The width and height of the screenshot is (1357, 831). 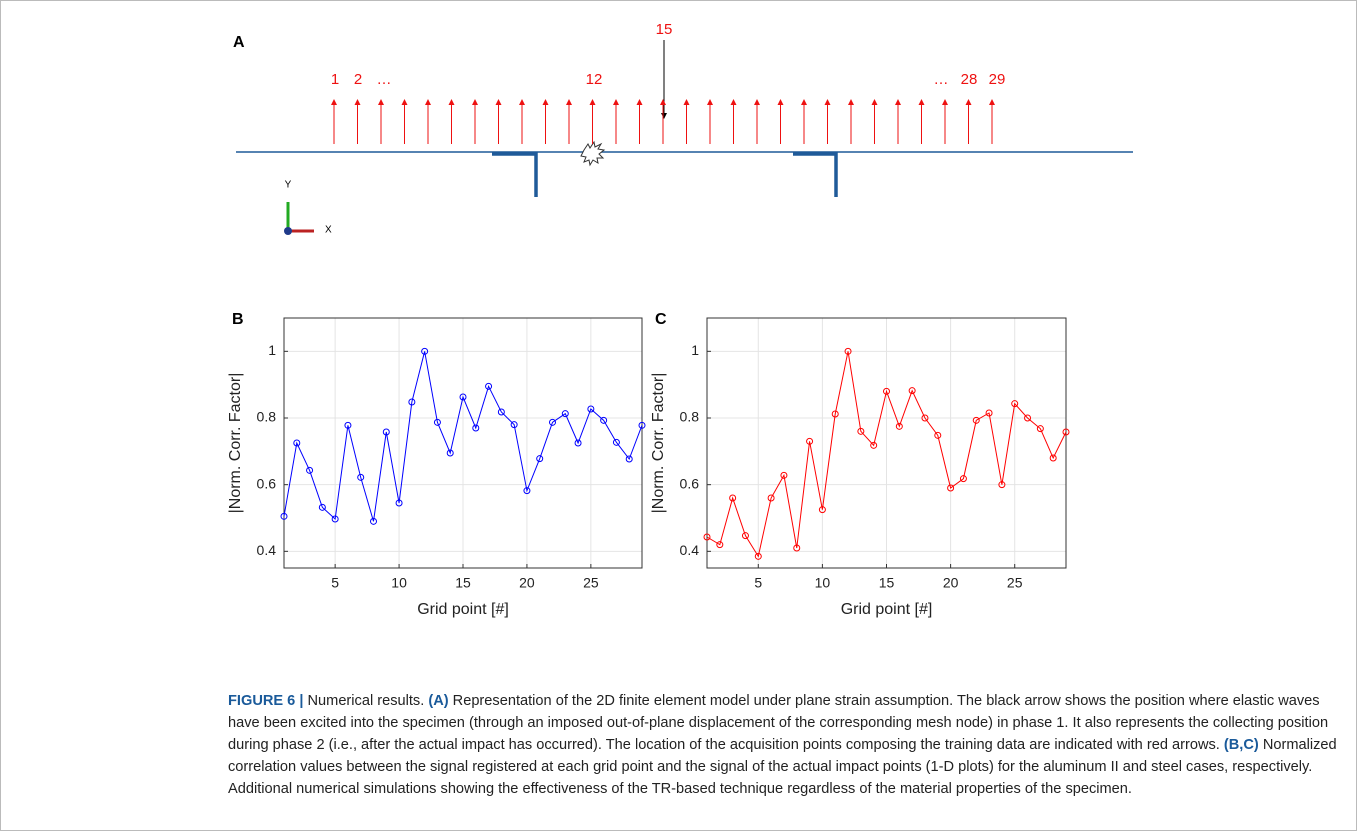 What do you see at coordinates (594, 79) in the screenshot?
I see `arrow-label: 12` at bounding box center [594, 79].